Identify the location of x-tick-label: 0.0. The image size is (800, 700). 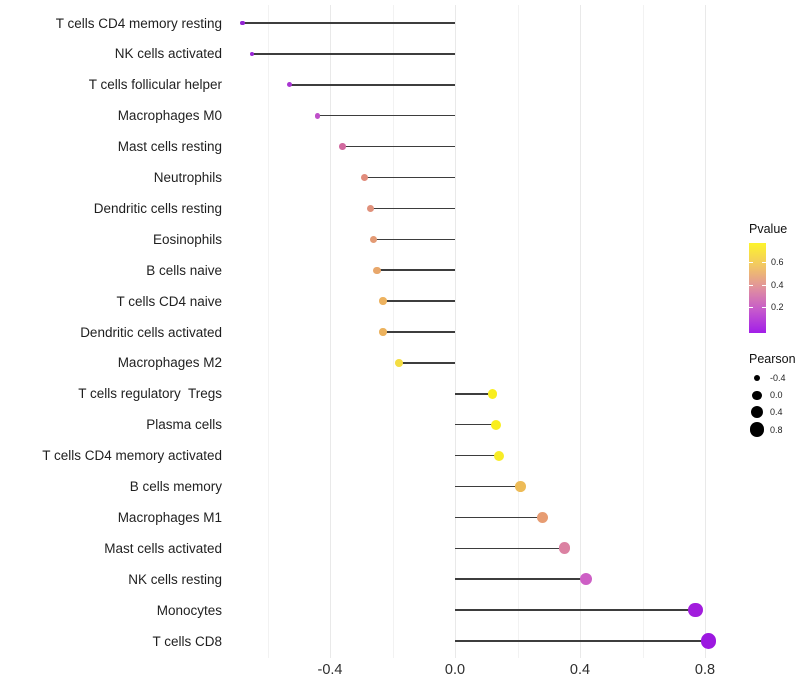
(455, 670).